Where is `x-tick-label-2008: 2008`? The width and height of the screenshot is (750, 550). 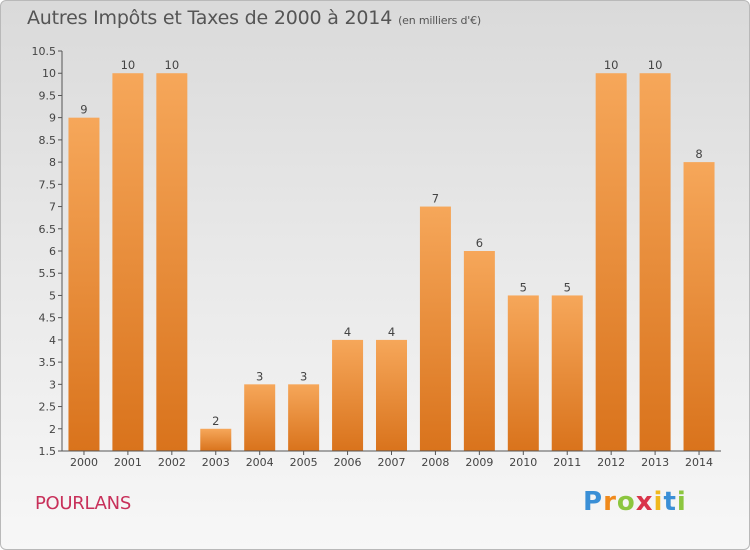 x-tick-label-2008: 2008 is located at coordinates (435, 462).